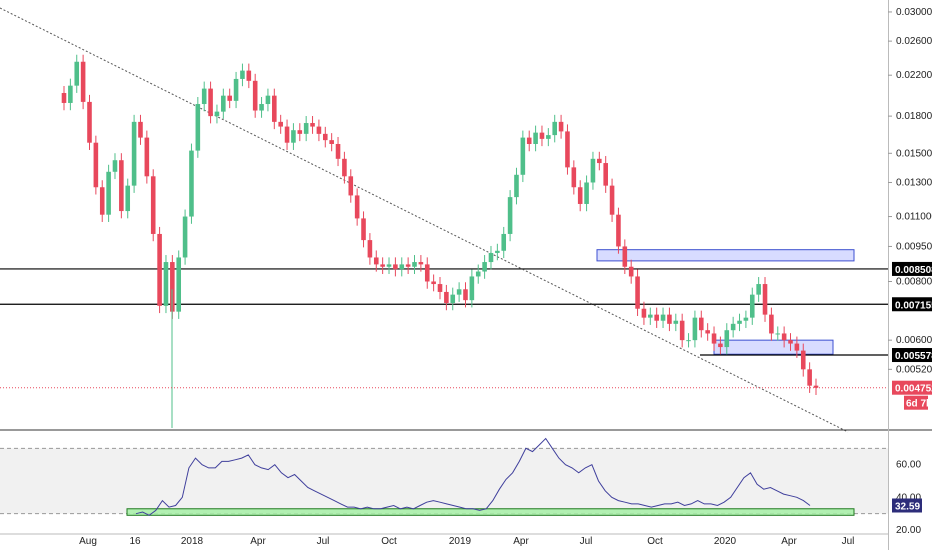 Image resolution: width=932 pixels, height=550 pixels. Describe the element at coordinates (908, 530) in the screenshot. I see `rsi-tick-label: 20.00` at that location.